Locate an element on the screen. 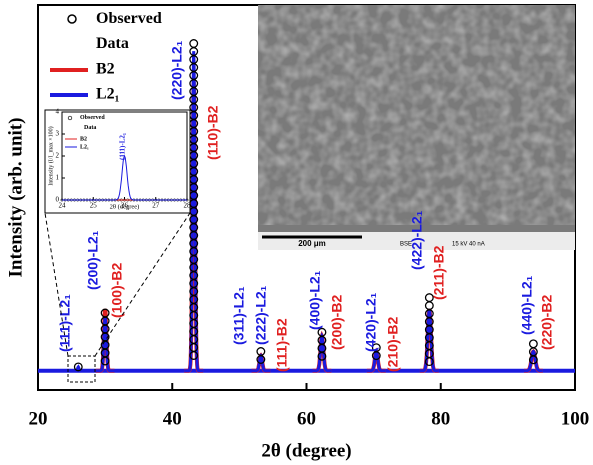 This screenshot has width=593, height=465. inset-x-label: 2θ (degree) is located at coordinates (125, 206).